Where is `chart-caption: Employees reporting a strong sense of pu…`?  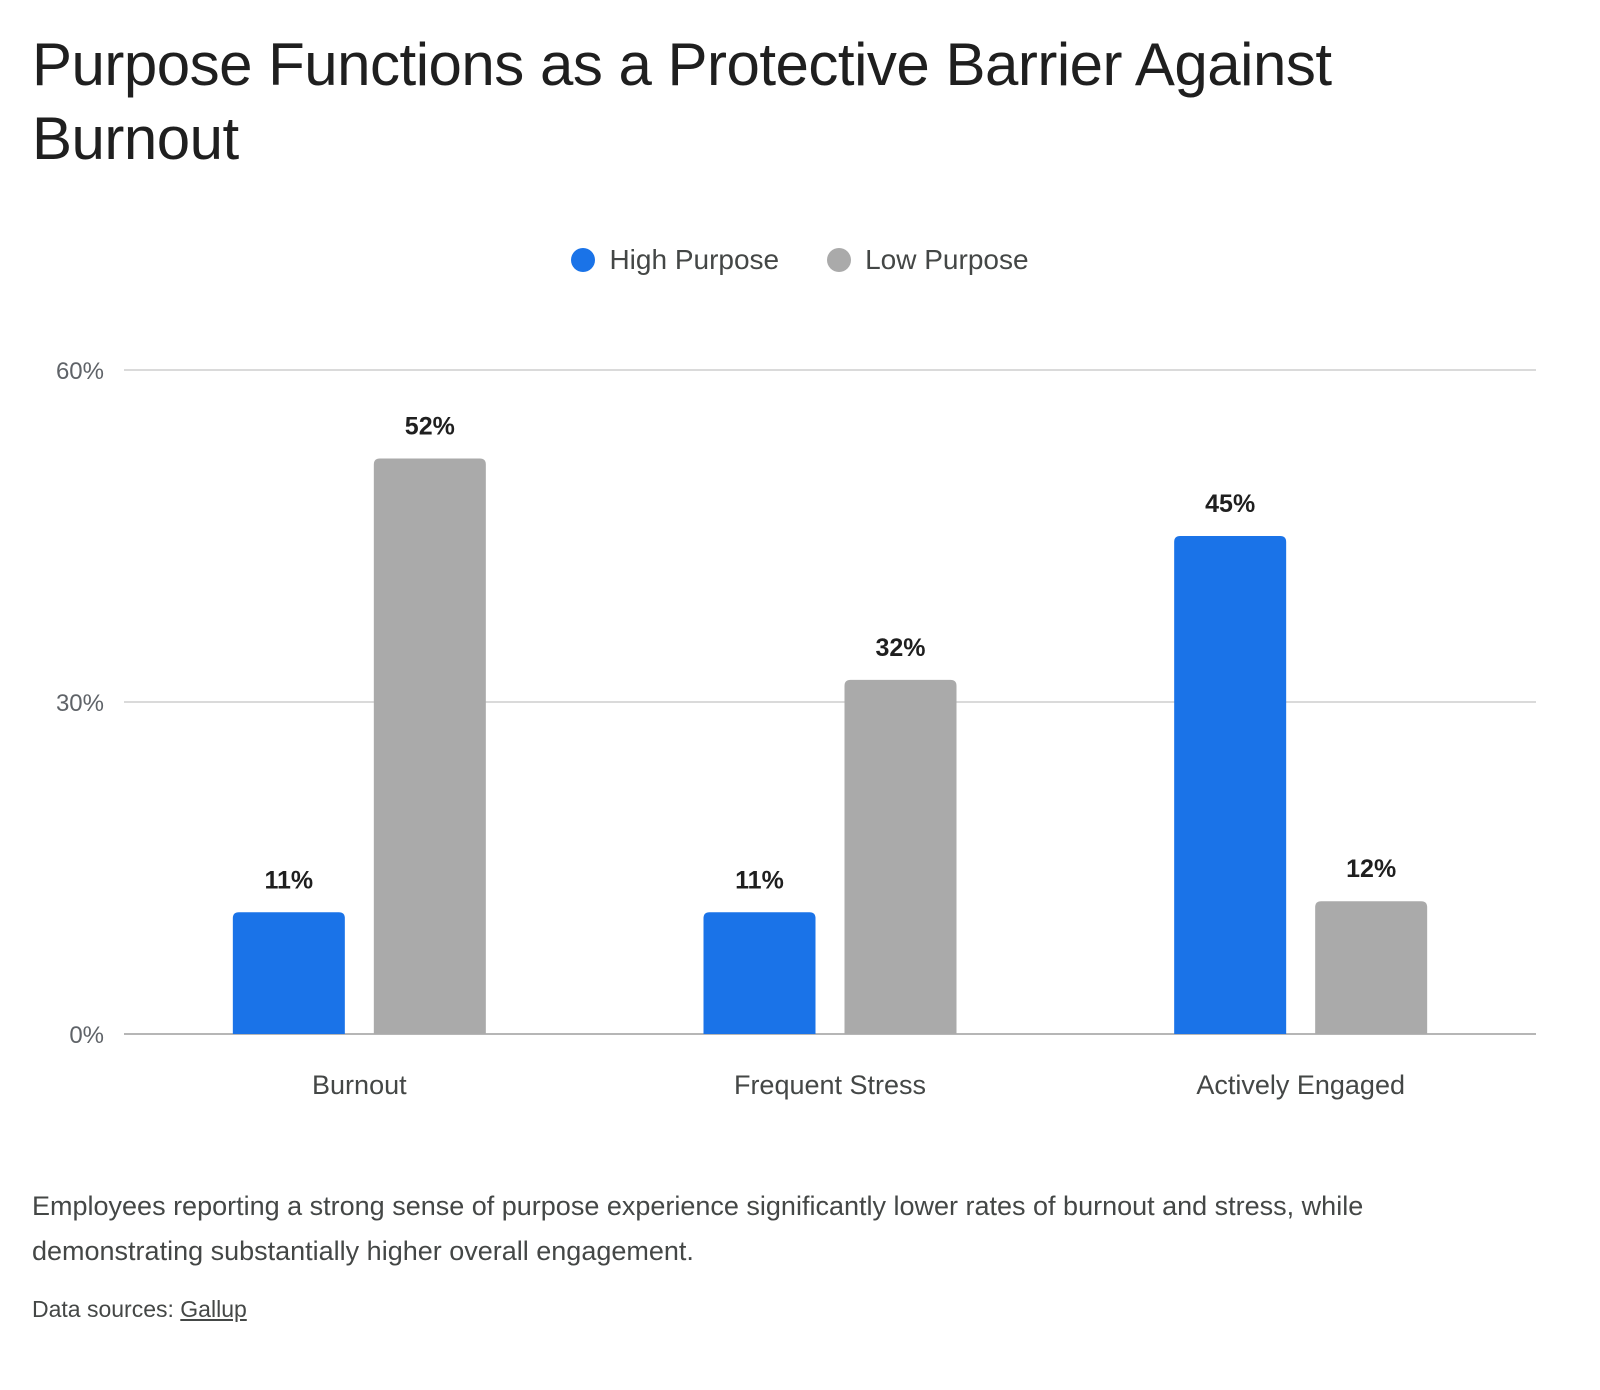
chart-caption: Employees reporting a strong sense of pu… is located at coordinates (698, 1228).